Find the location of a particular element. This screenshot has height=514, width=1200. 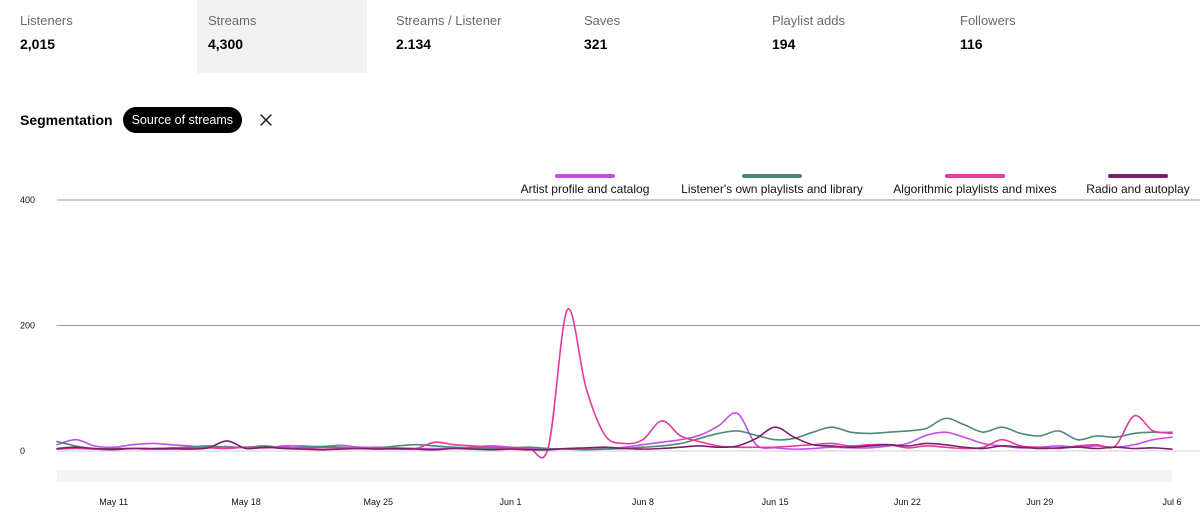

x-tick-label: Jun 15 is located at coordinates (775, 502).